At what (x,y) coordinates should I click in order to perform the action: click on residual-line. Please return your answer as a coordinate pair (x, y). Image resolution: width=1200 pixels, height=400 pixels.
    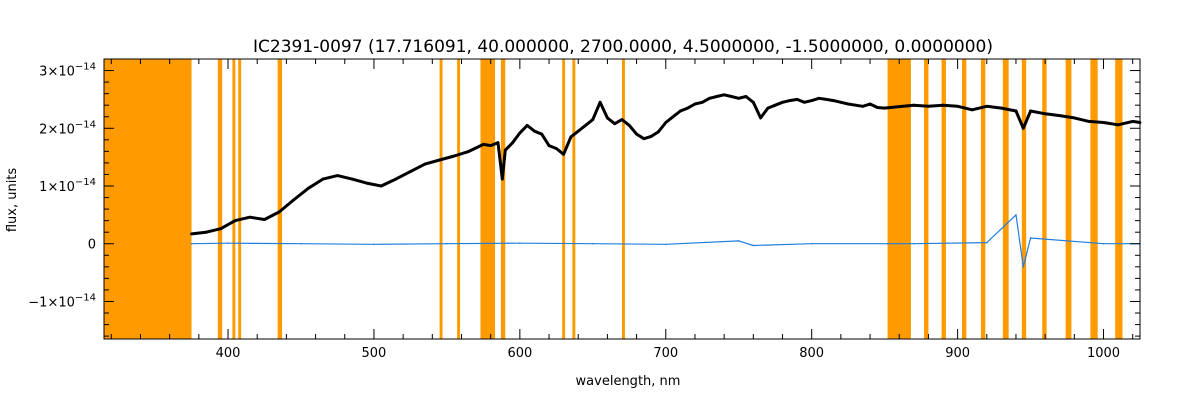
    Looking at the image, I should click on (665, 241).